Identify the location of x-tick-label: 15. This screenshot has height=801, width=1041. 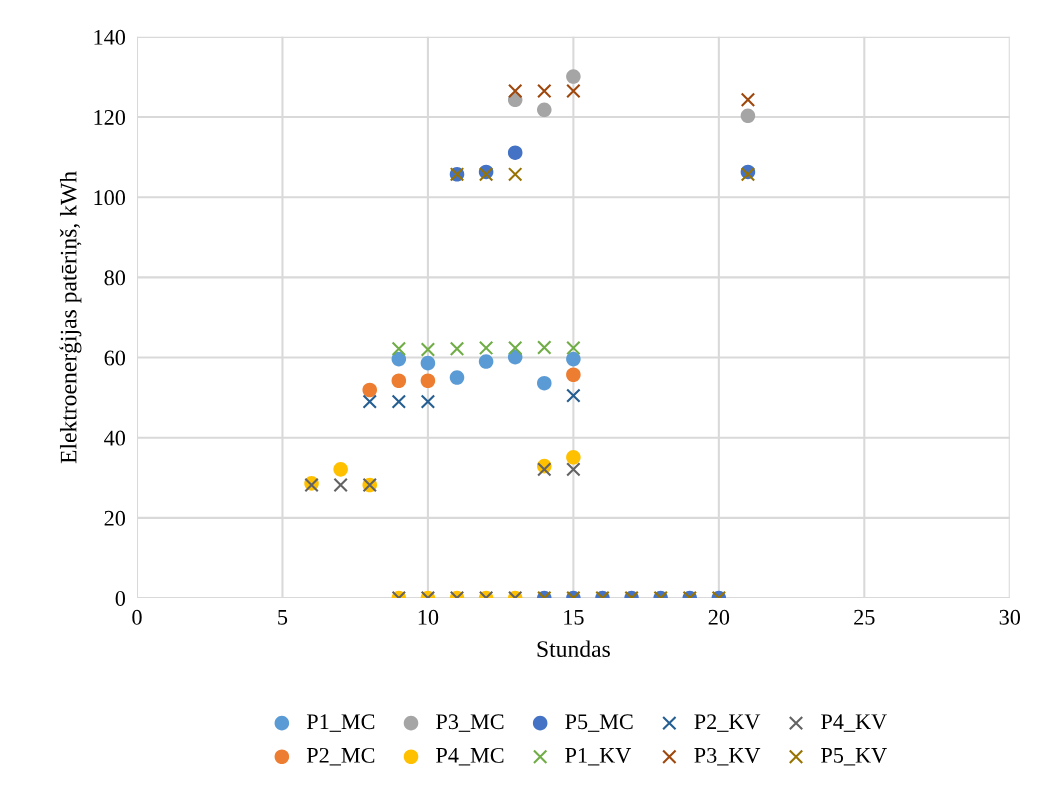
(574, 617).